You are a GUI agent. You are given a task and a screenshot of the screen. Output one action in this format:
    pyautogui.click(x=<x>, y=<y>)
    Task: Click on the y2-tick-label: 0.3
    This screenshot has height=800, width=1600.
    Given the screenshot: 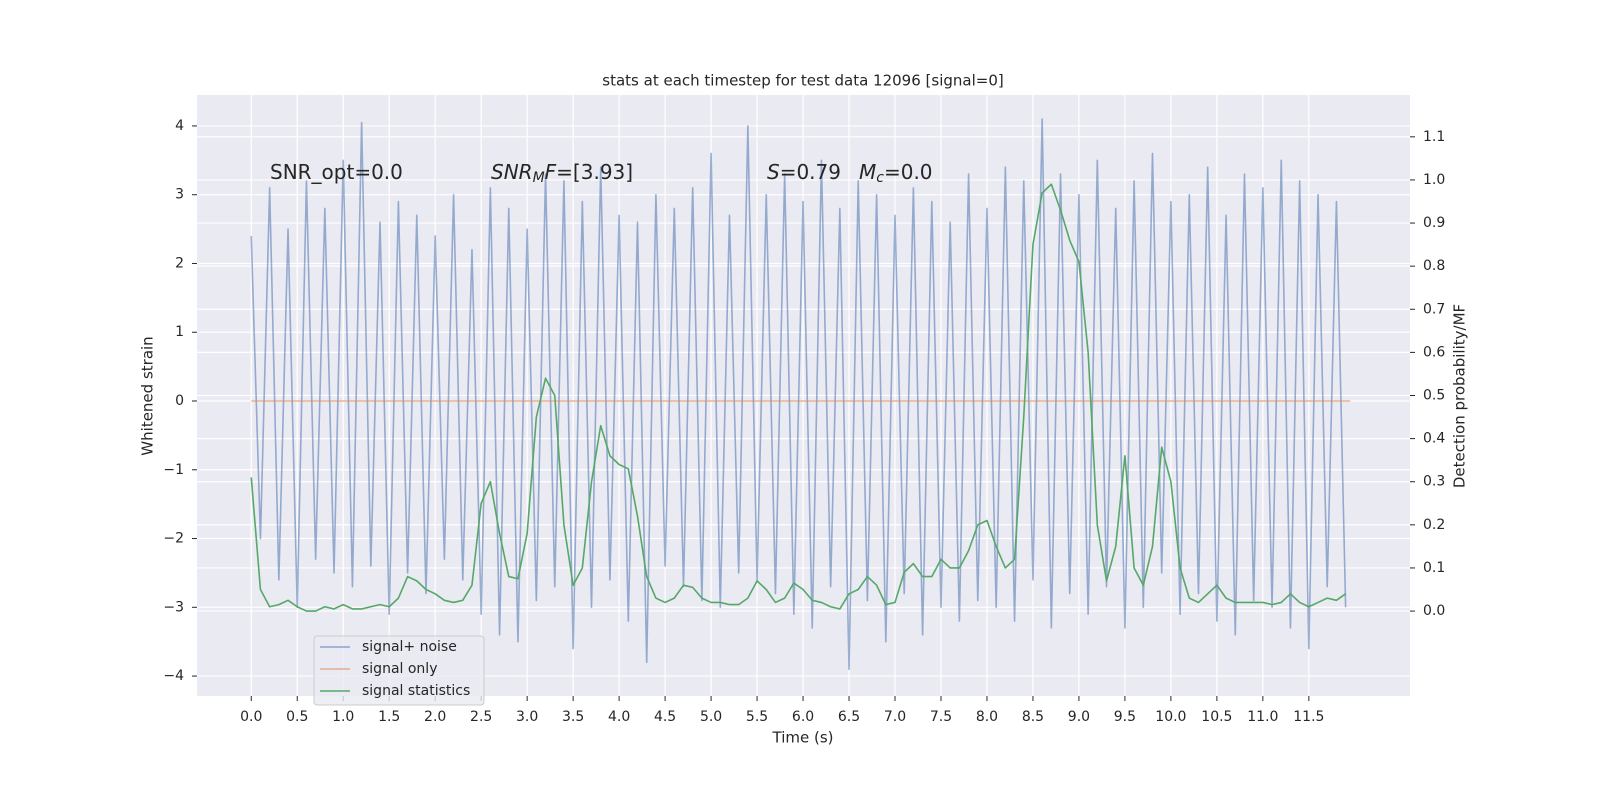 What is the action you would take?
    pyautogui.click(x=1434, y=482)
    